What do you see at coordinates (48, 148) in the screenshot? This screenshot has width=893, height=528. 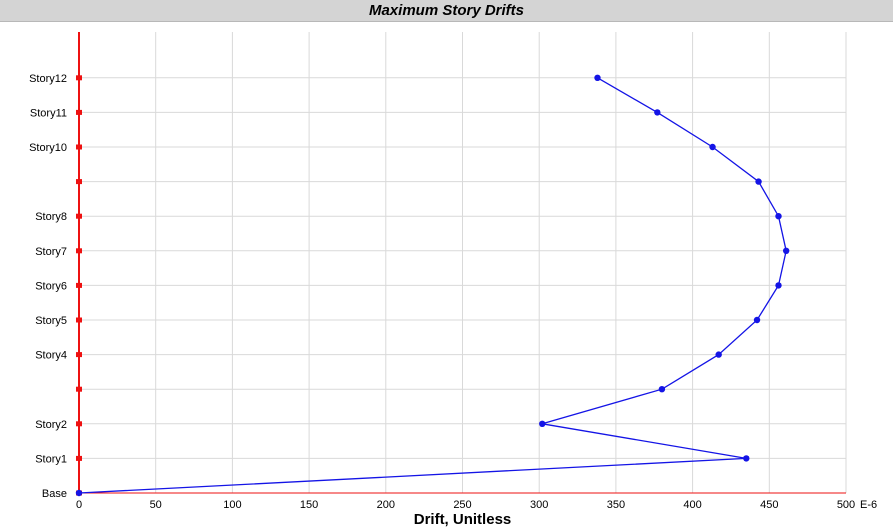 I see `y-tick-label: Story10` at bounding box center [48, 148].